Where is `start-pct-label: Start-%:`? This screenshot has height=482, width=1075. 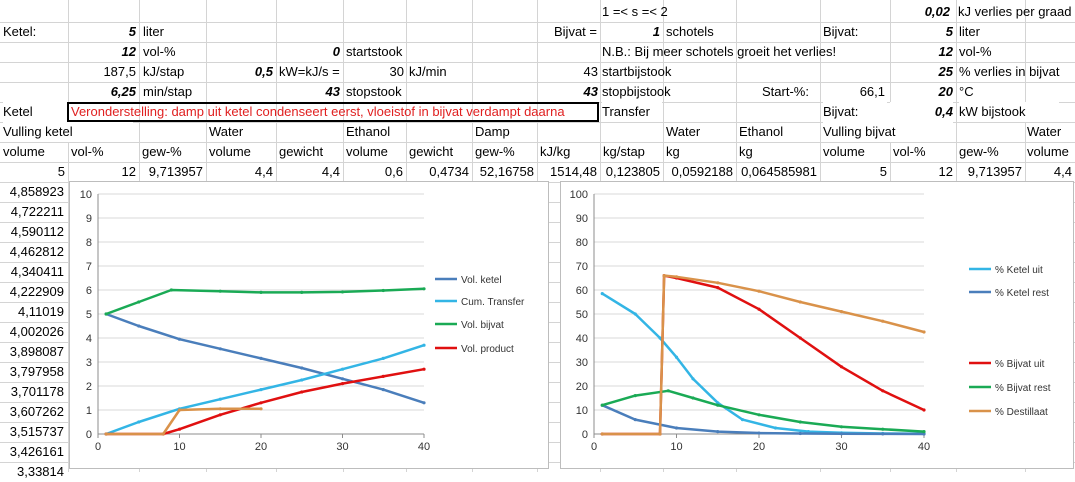 start-pct-label: Start-%: is located at coordinates (785, 91).